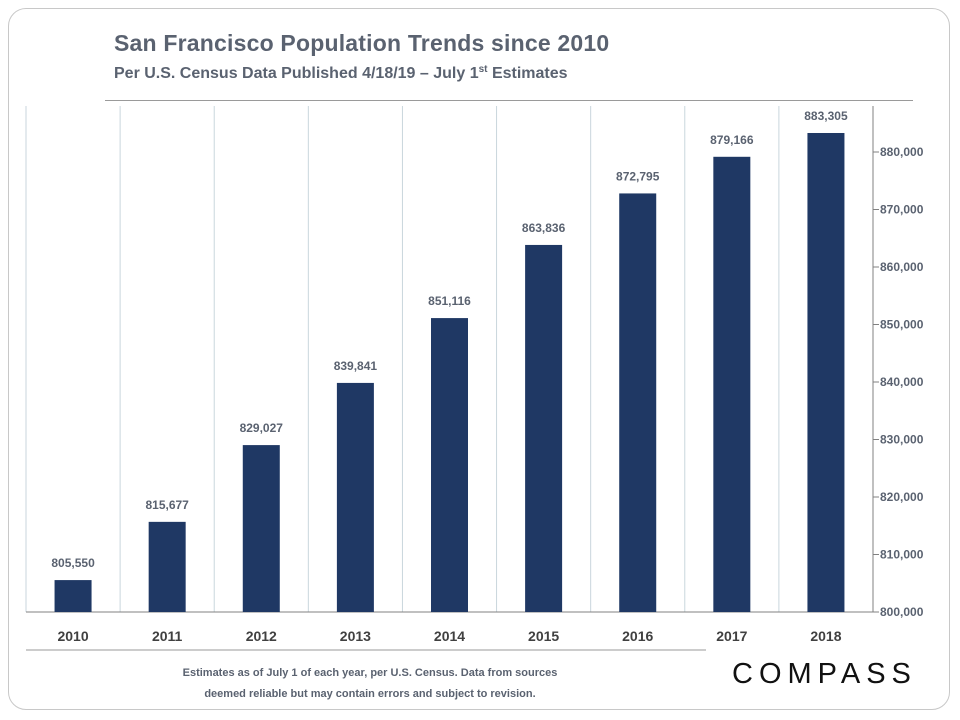 The image size is (960, 720). Describe the element at coordinates (902, 612) in the screenshot. I see `y-tick-label: 800,000` at that location.